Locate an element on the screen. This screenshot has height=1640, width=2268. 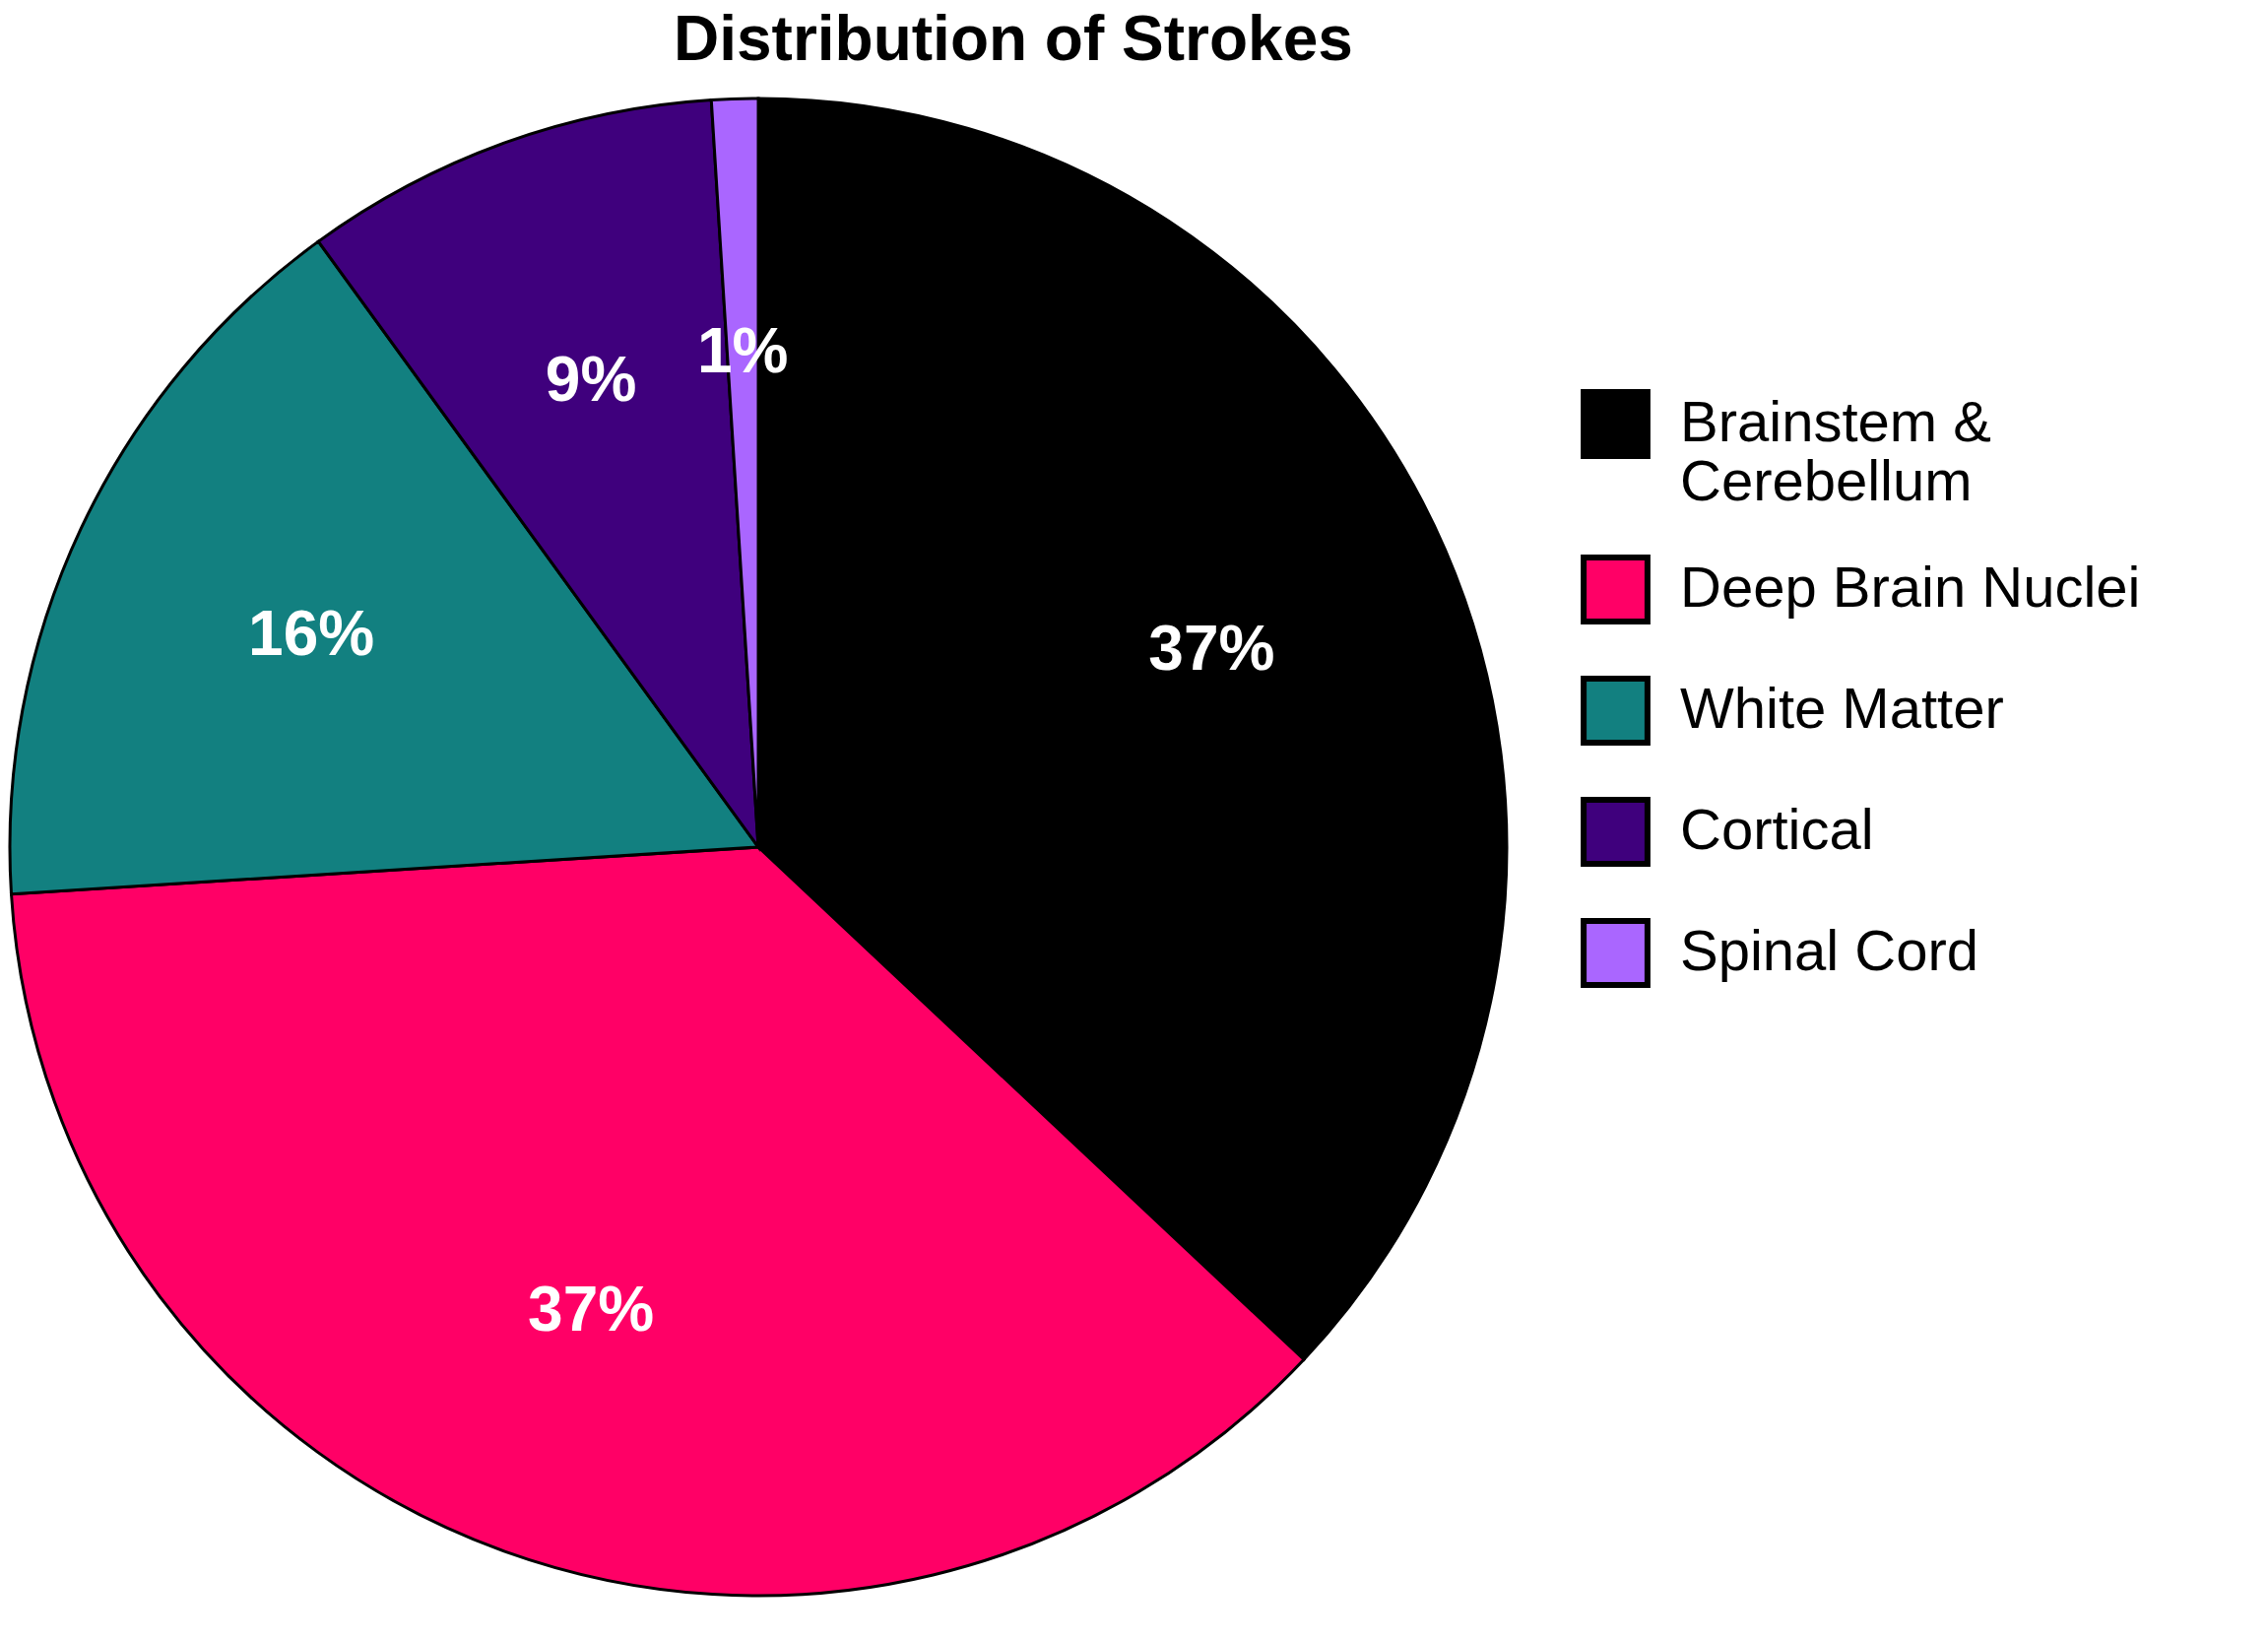
chart-title: Distribution of Strokes is located at coordinates (1014, 38).